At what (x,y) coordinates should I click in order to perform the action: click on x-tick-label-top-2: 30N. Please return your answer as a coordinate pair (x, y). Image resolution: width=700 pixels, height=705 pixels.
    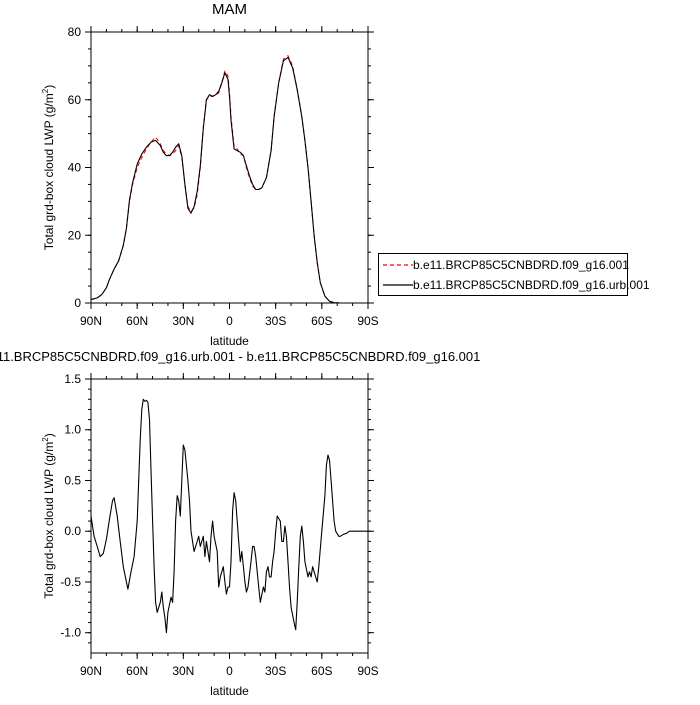
    Looking at the image, I should click on (183, 321).